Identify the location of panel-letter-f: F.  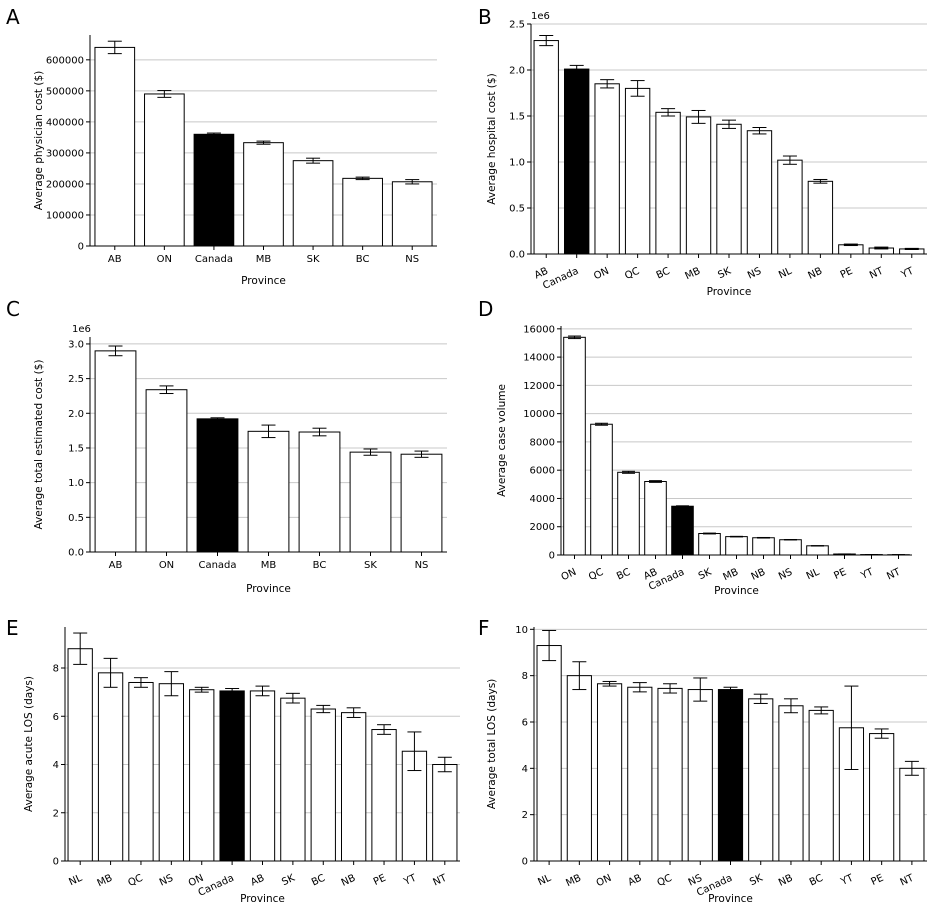
(484, 628).